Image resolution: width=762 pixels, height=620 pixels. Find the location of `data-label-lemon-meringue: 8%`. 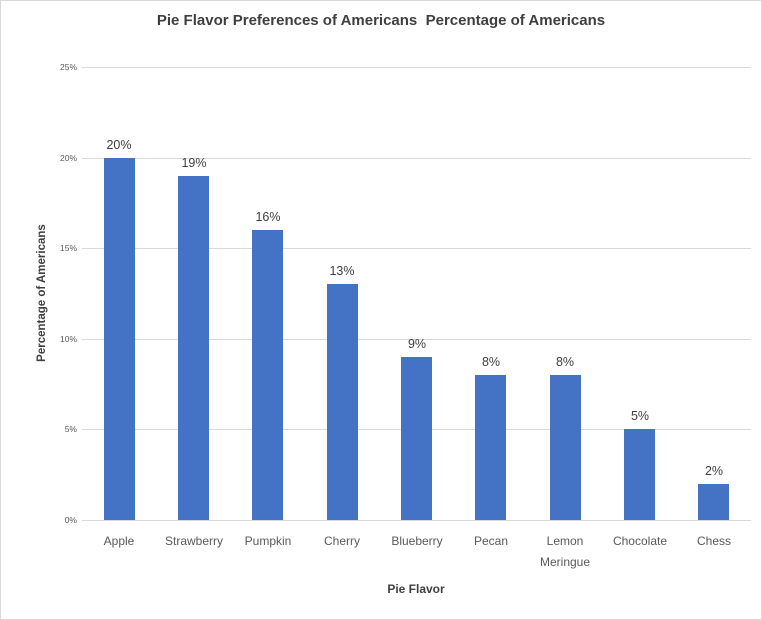

data-label-lemon-meringue: 8% is located at coordinates (565, 362).